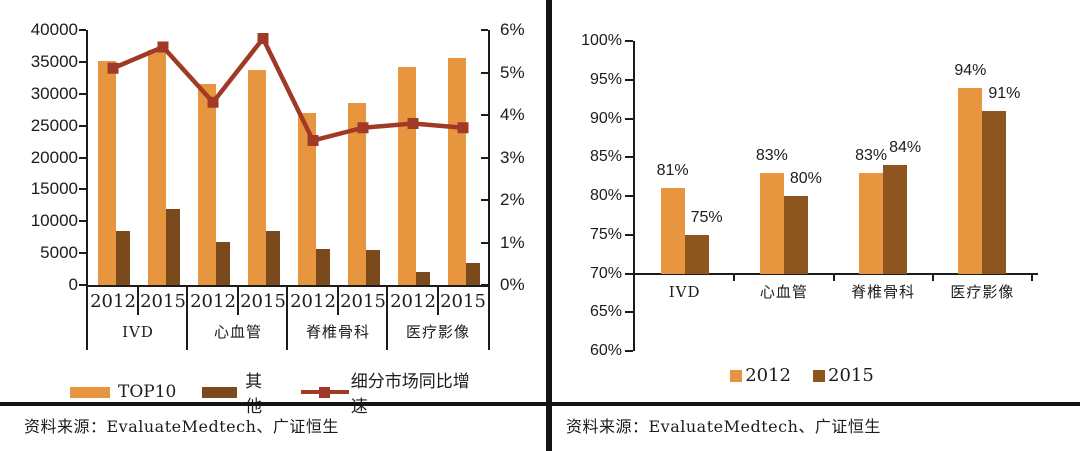  Describe the element at coordinates (54, 157) in the screenshot. I see `y-axis-left-tick-label: 20000` at that location.